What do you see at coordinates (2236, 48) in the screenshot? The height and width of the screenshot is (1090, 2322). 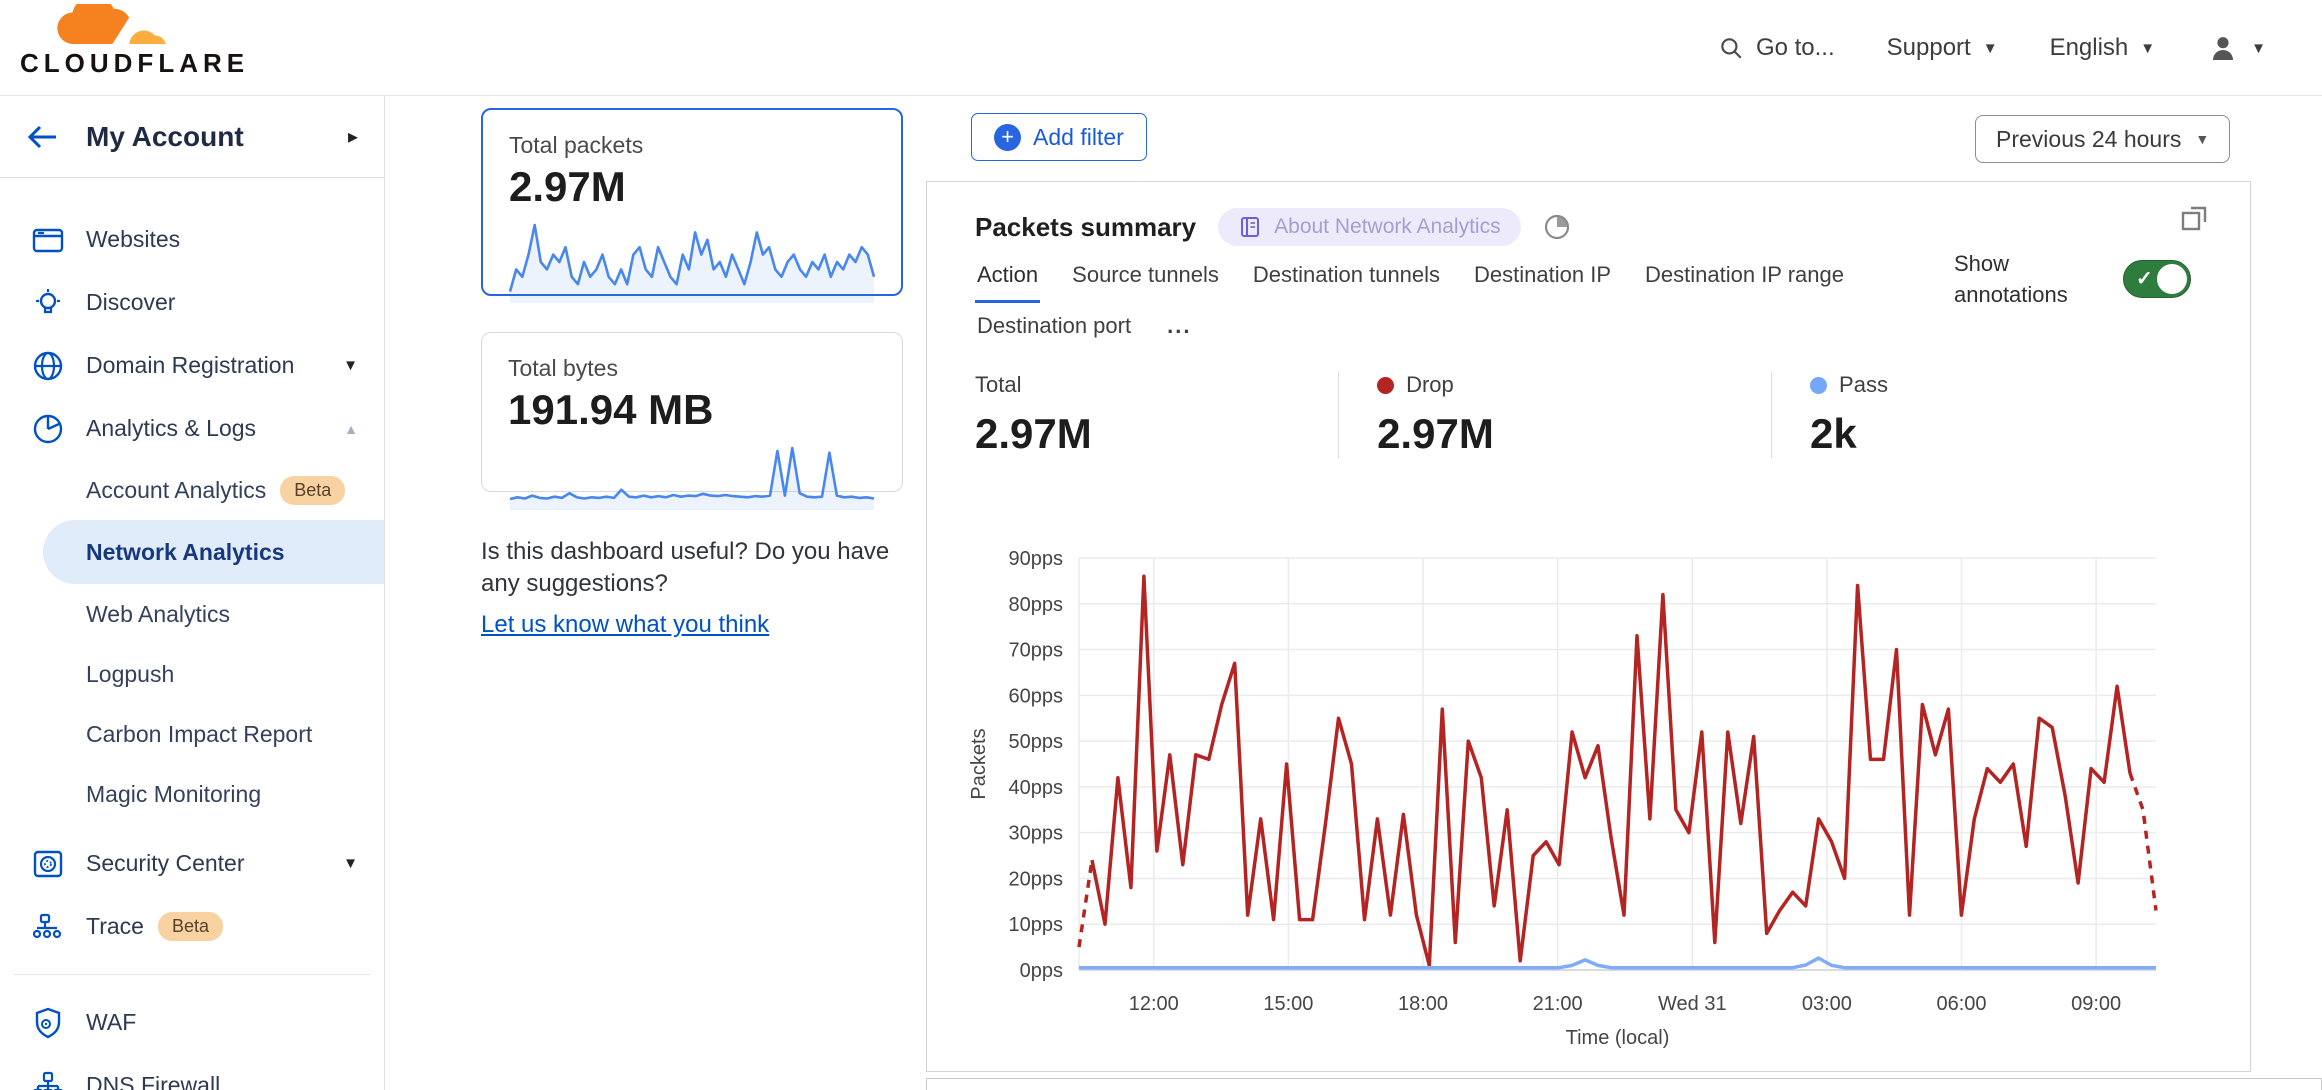 I see `account-menu: ▼` at bounding box center [2236, 48].